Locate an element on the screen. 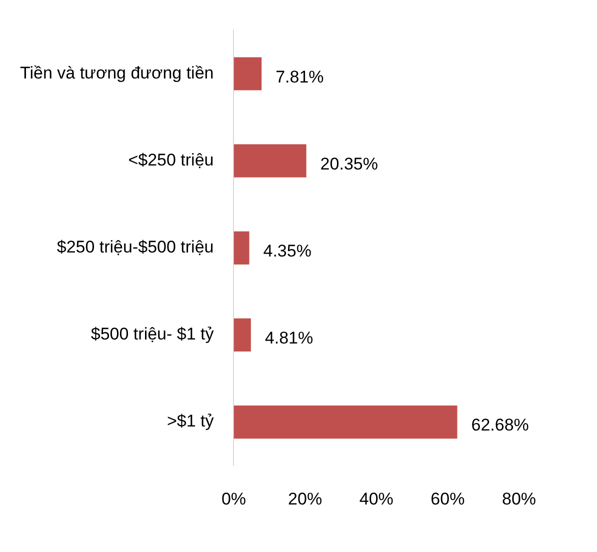  data-label: 4.35% is located at coordinates (287, 251).